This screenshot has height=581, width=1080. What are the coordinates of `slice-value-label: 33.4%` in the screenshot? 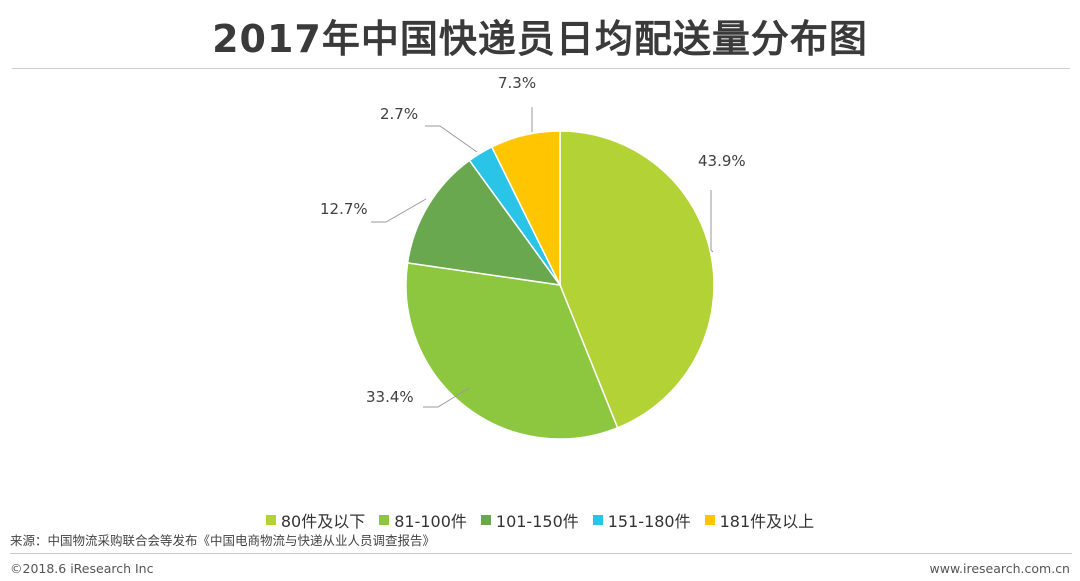 It's located at (390, 397).